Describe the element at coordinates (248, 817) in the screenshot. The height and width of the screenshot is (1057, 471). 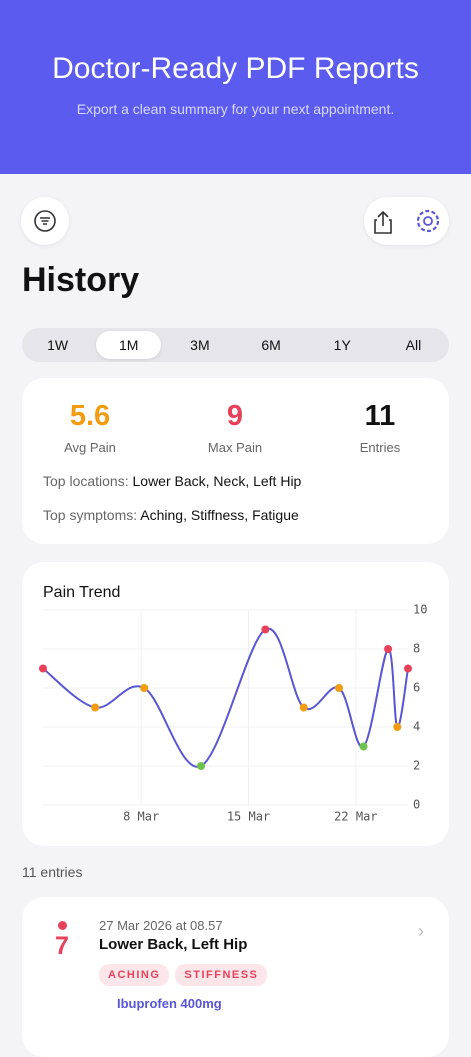
I see `x-tick-label: 15 Mar` at that location.